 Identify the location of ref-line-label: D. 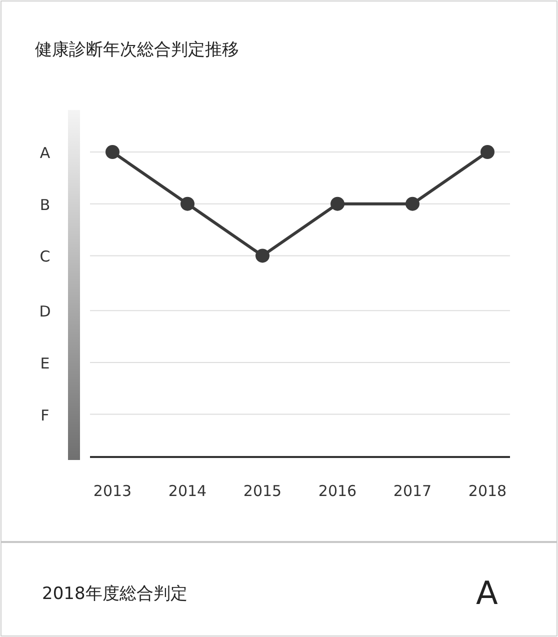
(45, 311).